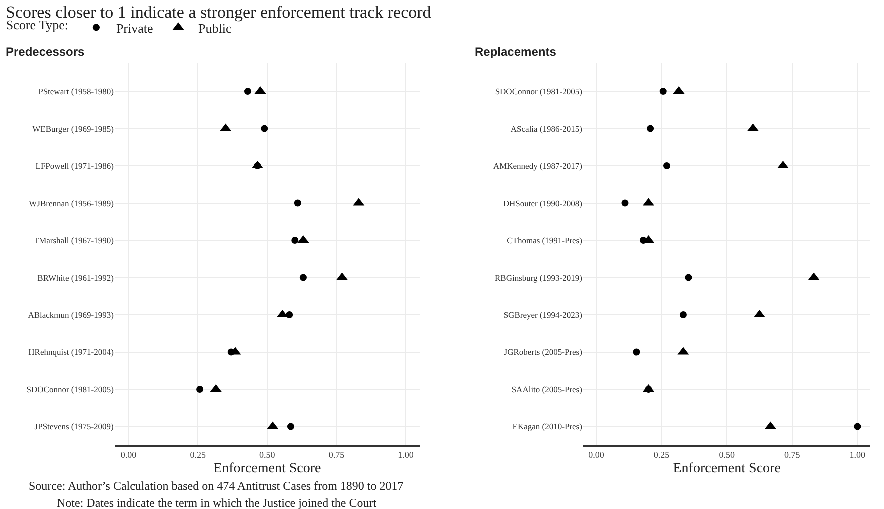 Image resolution: width=884 pixels, height=509 pixels. Describe the element at coordinates (543, 315) in the screenshot. I see `y-tick-label: SGBreyer (1994-2023)` at that location.